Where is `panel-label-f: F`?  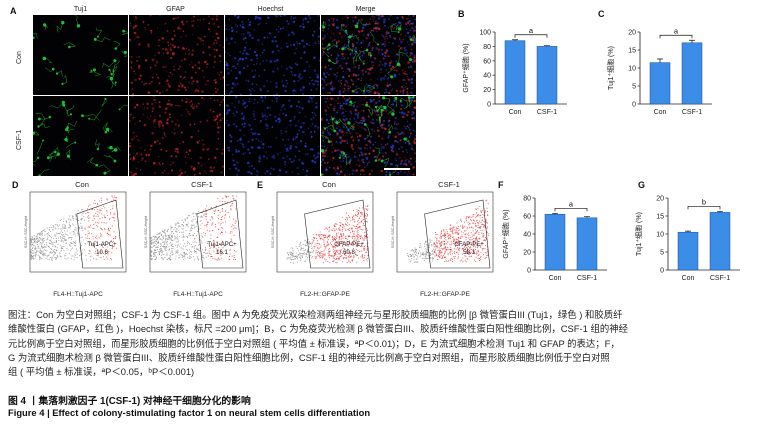 panel-label-f: F is located at coordinates (501, 185).